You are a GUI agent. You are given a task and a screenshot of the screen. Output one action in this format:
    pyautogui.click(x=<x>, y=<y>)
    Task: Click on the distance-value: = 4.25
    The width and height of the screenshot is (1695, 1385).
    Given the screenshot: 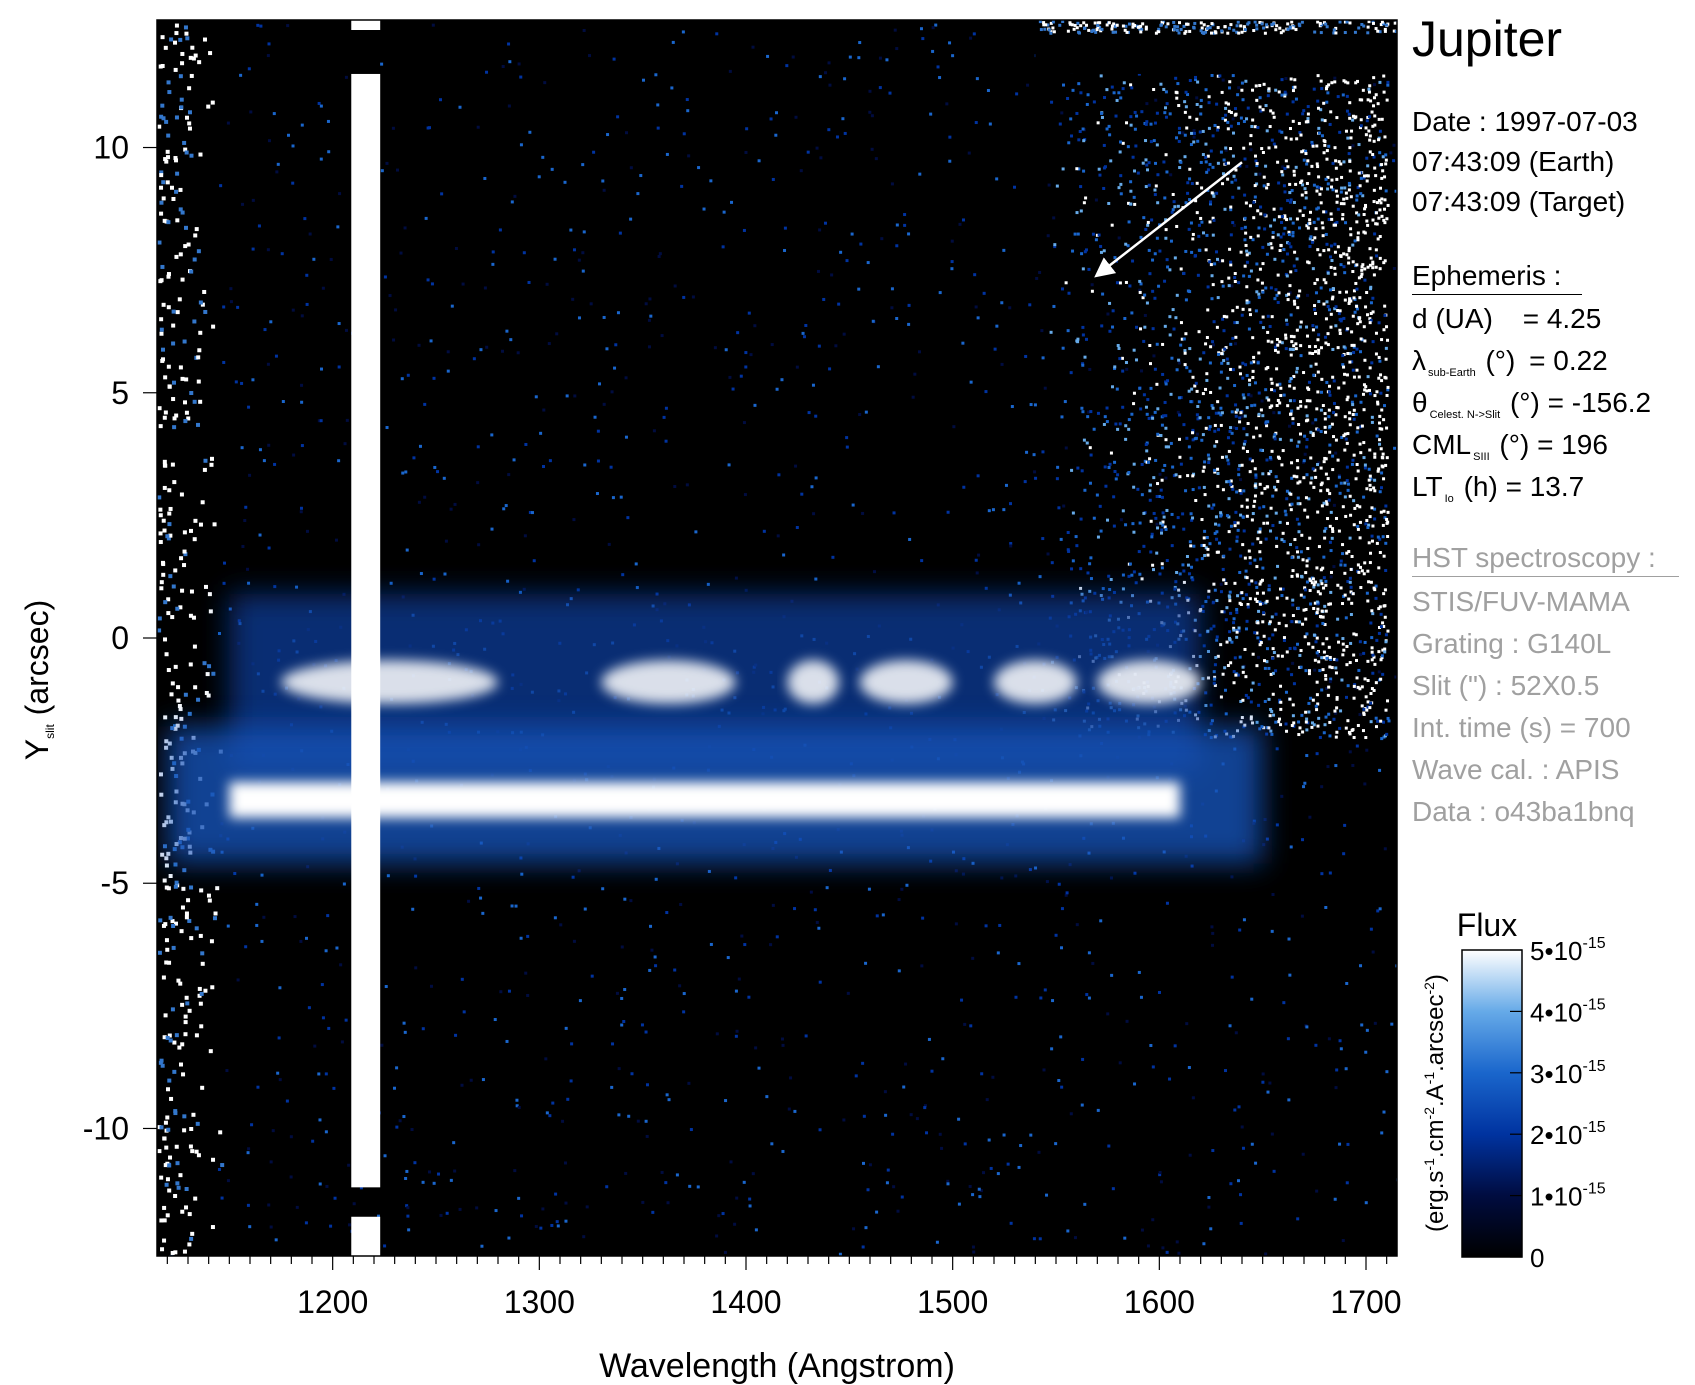 What is the action you would take?
    pyautogui.click(x=1562, y=318)
    